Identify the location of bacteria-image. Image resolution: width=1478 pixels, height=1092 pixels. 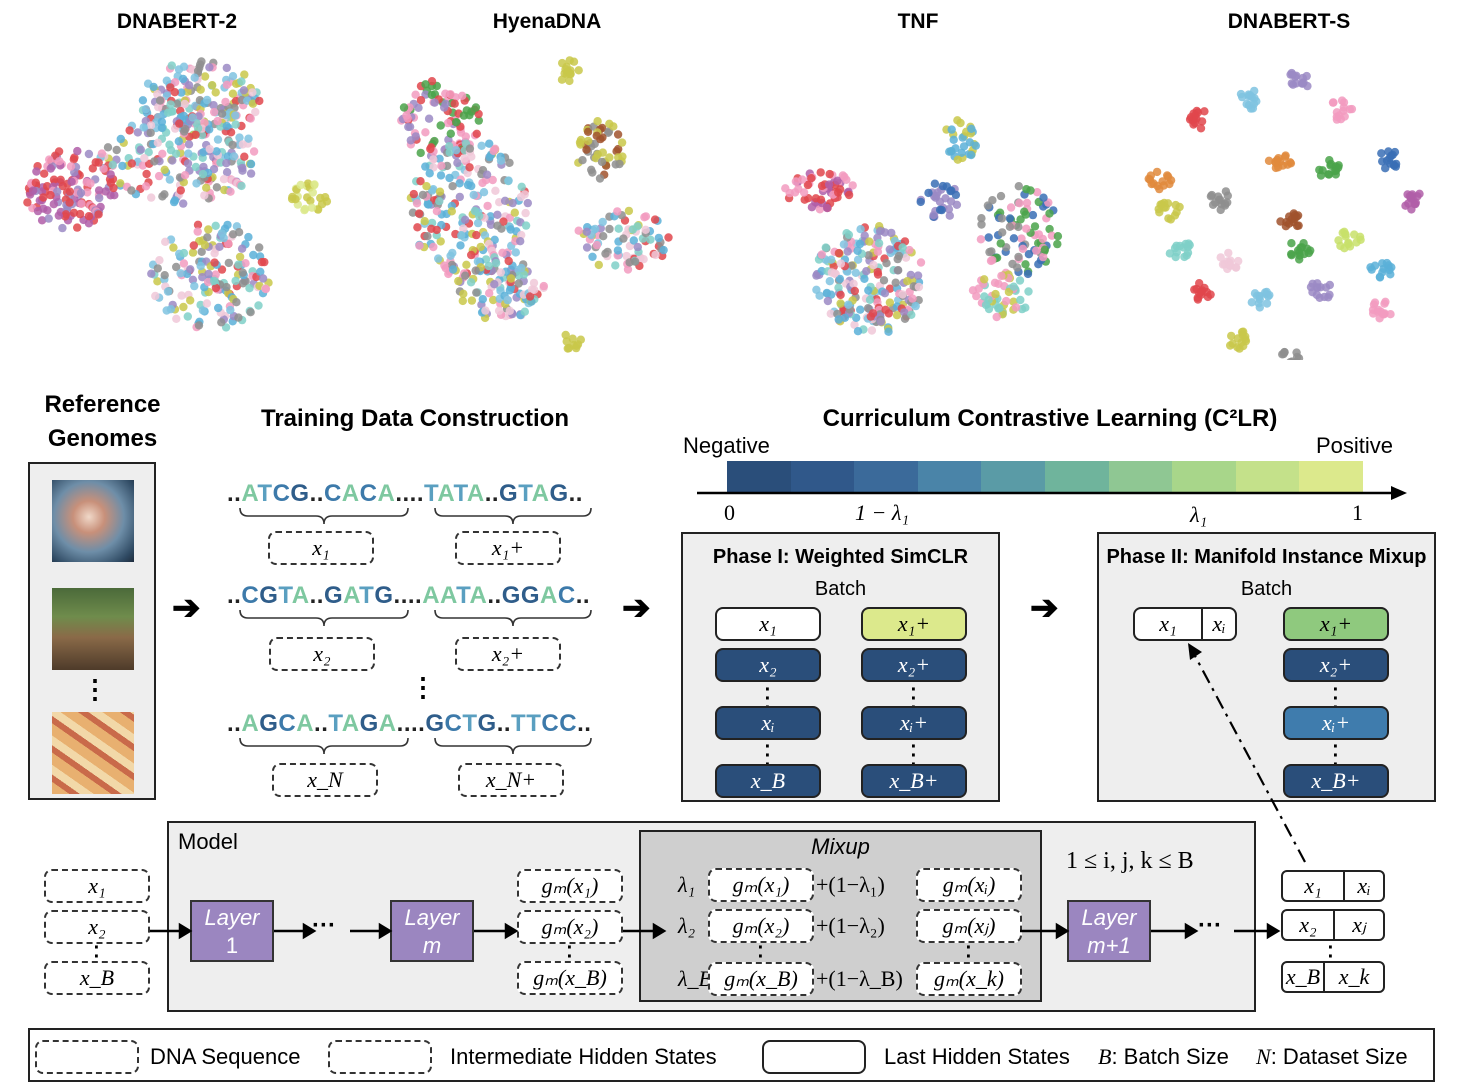
(93, 753).